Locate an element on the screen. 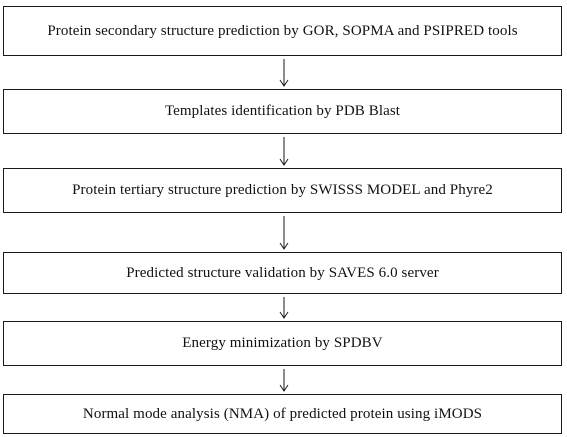 The height and width of the screenshot is (437, 567). step-label: Energy minimization by SPDBV is located at coordinates (282, 343).